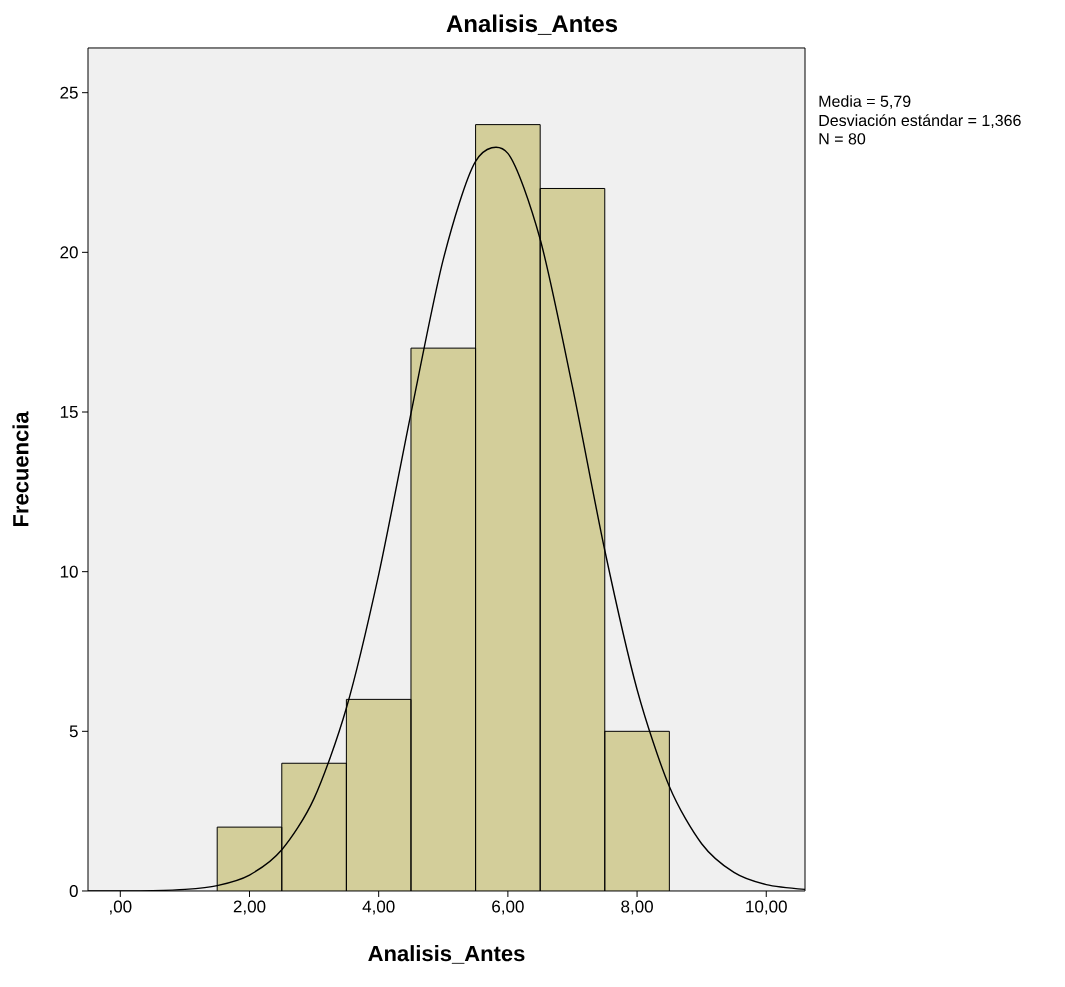 The width and height of the screenshot is (1065, 987). What do you see at coordinates (532, 24) in the screenshot?
I see `chart-title: Analisis_Antes` at bounding box center [532, 24].